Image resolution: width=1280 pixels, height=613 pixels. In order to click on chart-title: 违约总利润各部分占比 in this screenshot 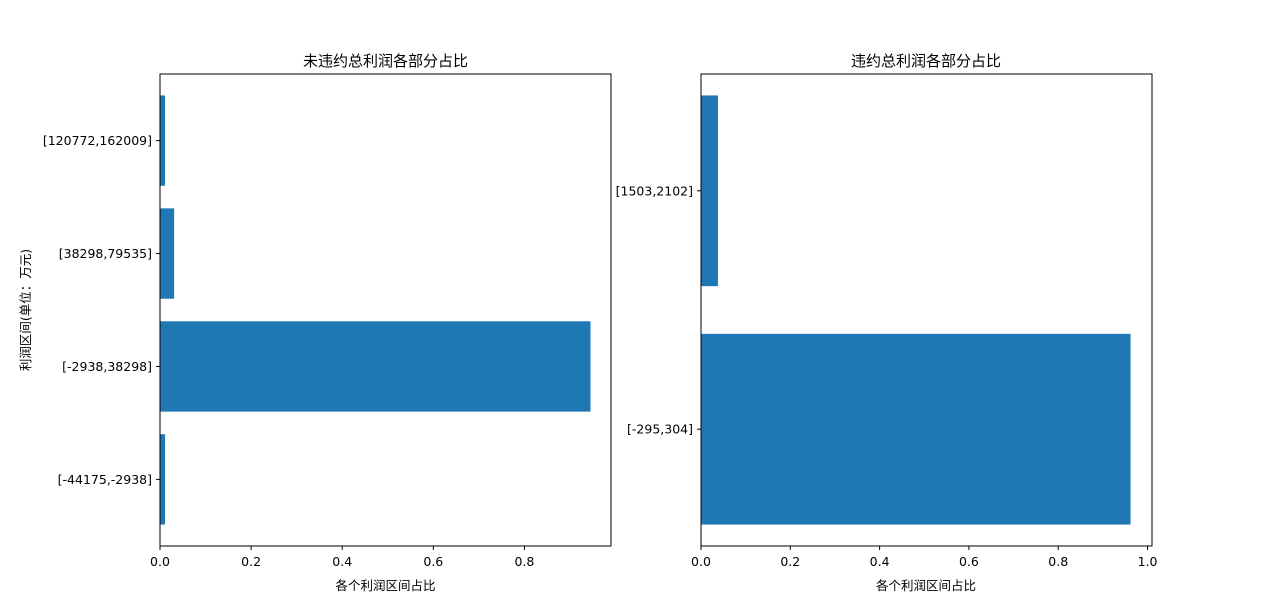, I will do `click(926, 61)`.